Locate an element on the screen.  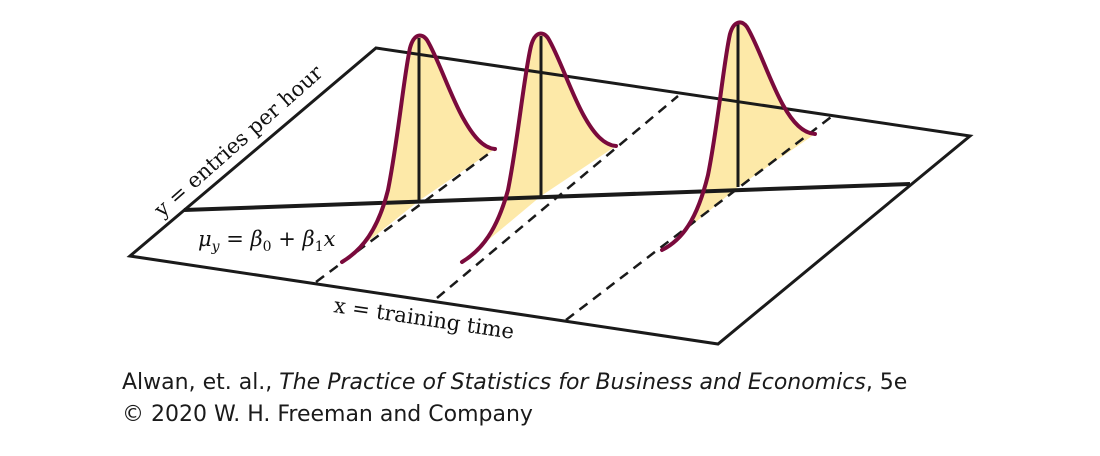
credit-authors: Alwan, et. al., is located at coordinates (201, 382).